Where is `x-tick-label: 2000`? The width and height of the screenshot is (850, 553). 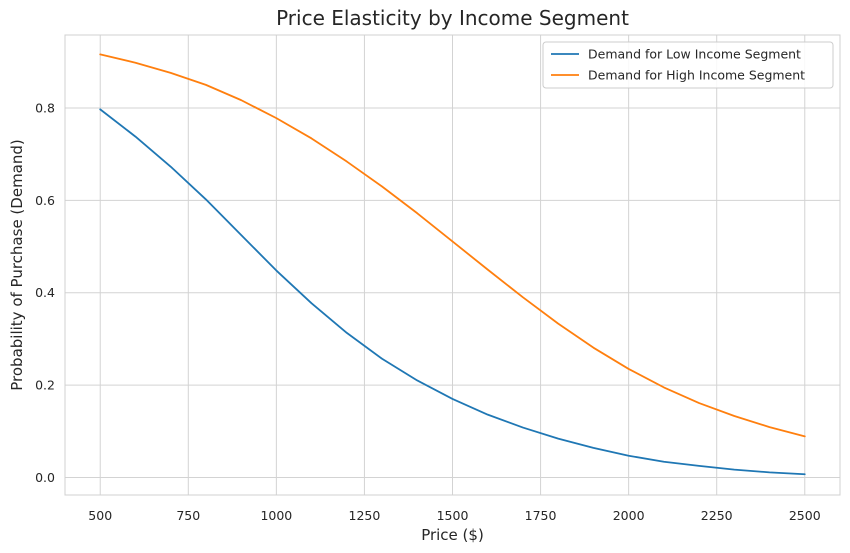 x-tick-label: 2000 is located at coordinates (629, 515).